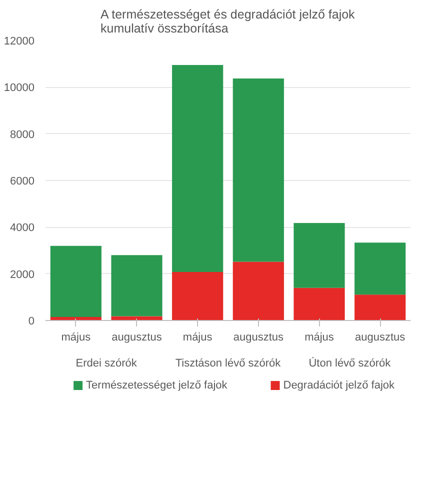 Image resolution: width=429 pixels, height=498 pixels. I want to click on text: Tisztáson lévő szórók, so click(228, 364).